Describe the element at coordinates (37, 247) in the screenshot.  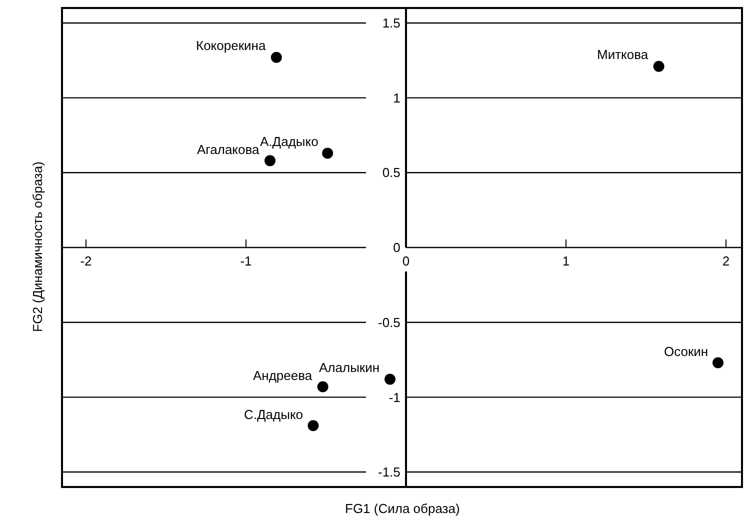
I see `y-axis-title: FG2 (Динамичность образа)` at that location.